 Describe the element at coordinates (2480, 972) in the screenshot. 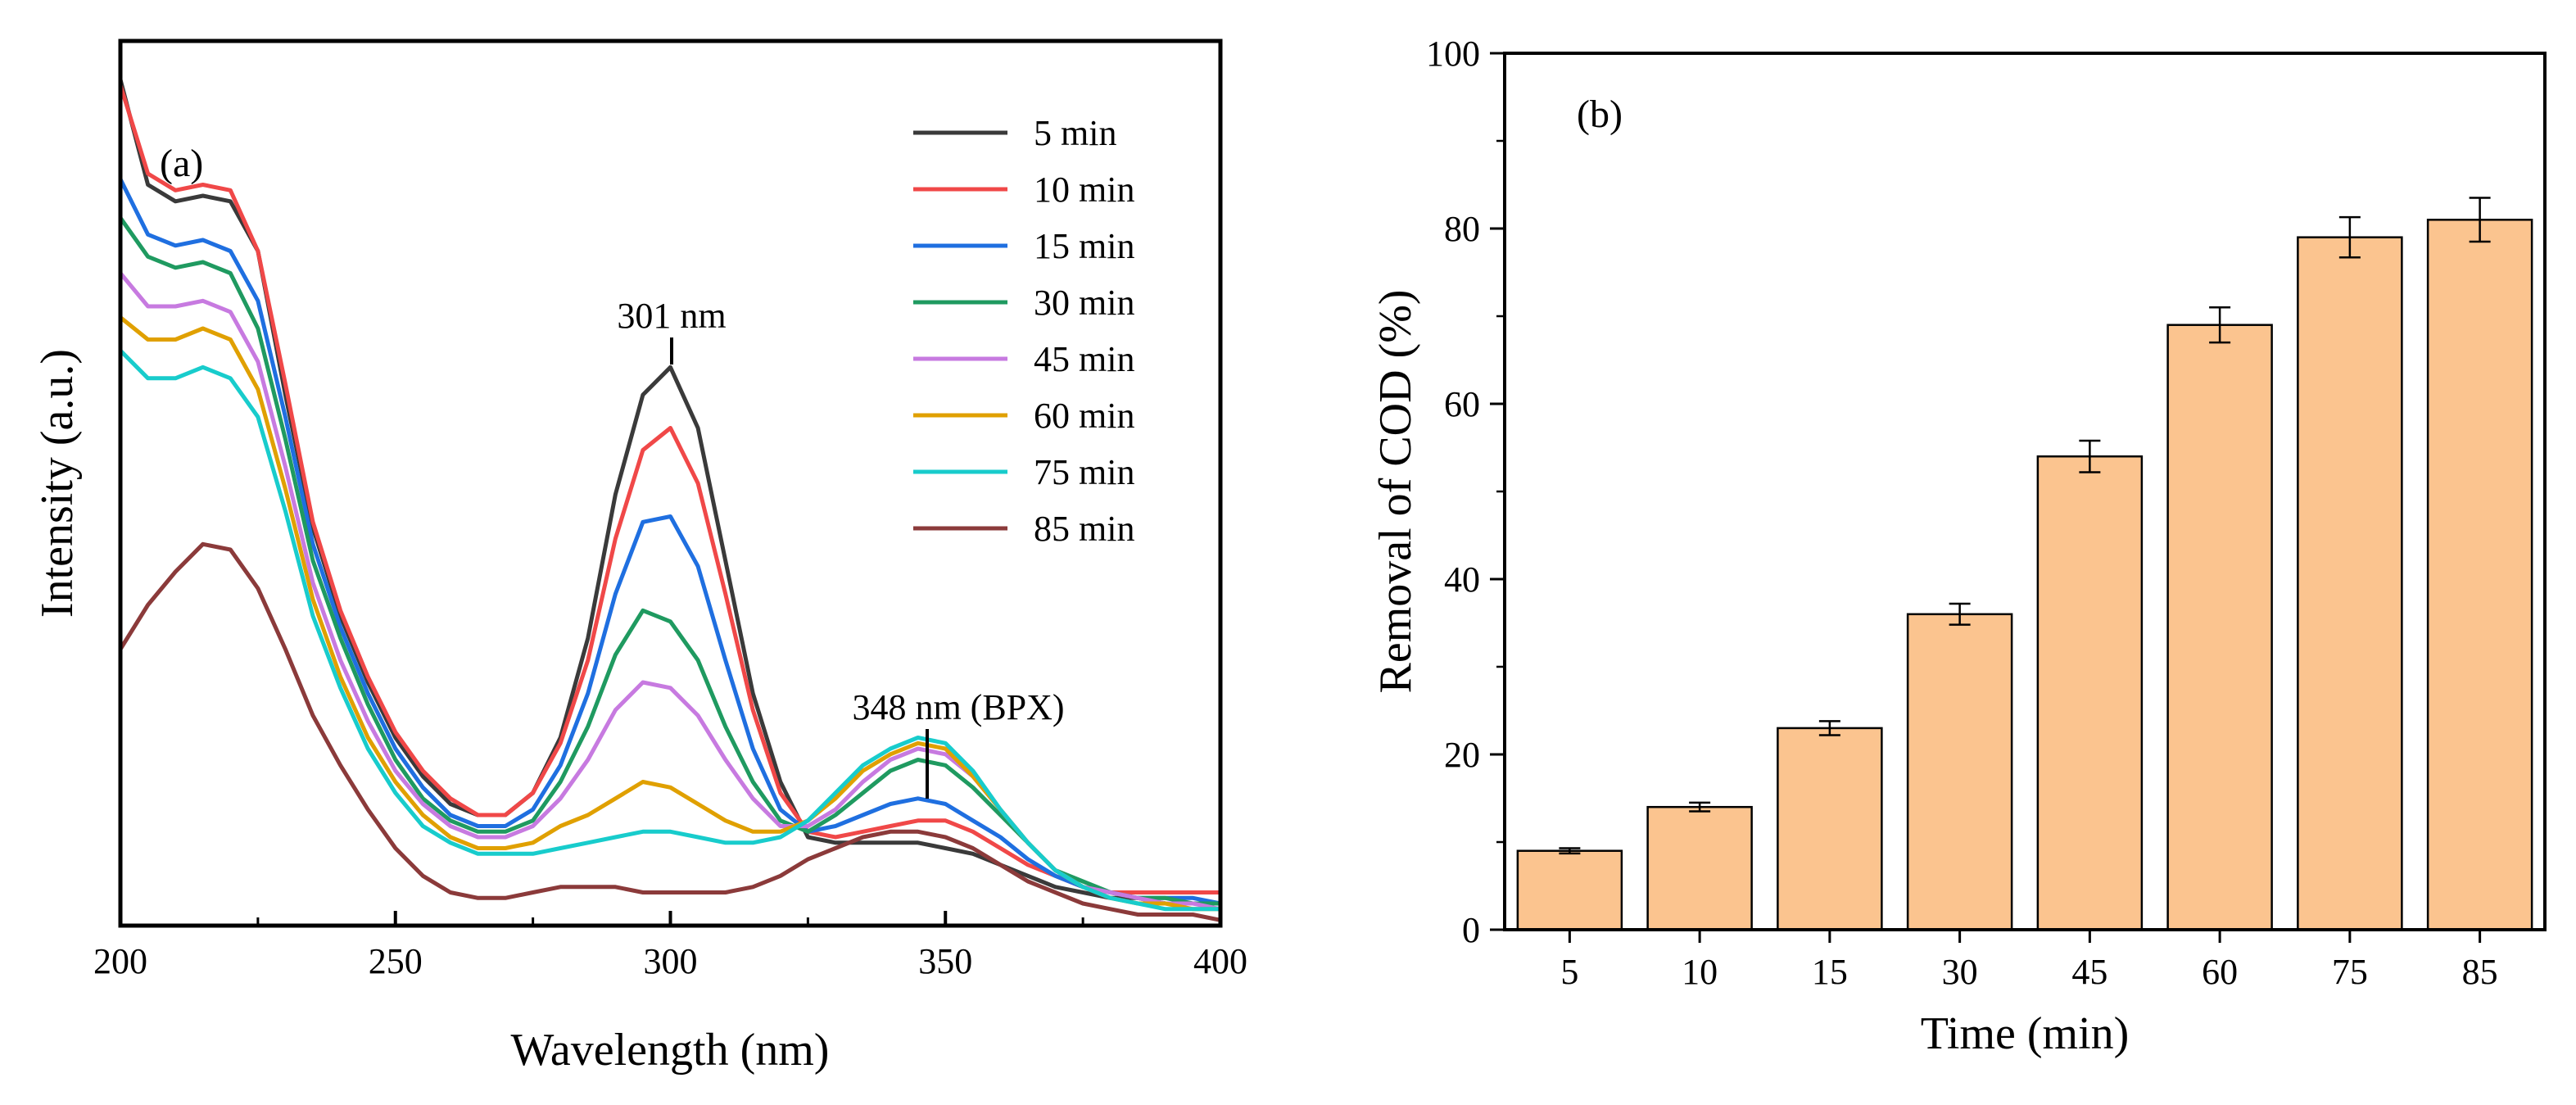

I see `x-tick-label: 85` at that location.